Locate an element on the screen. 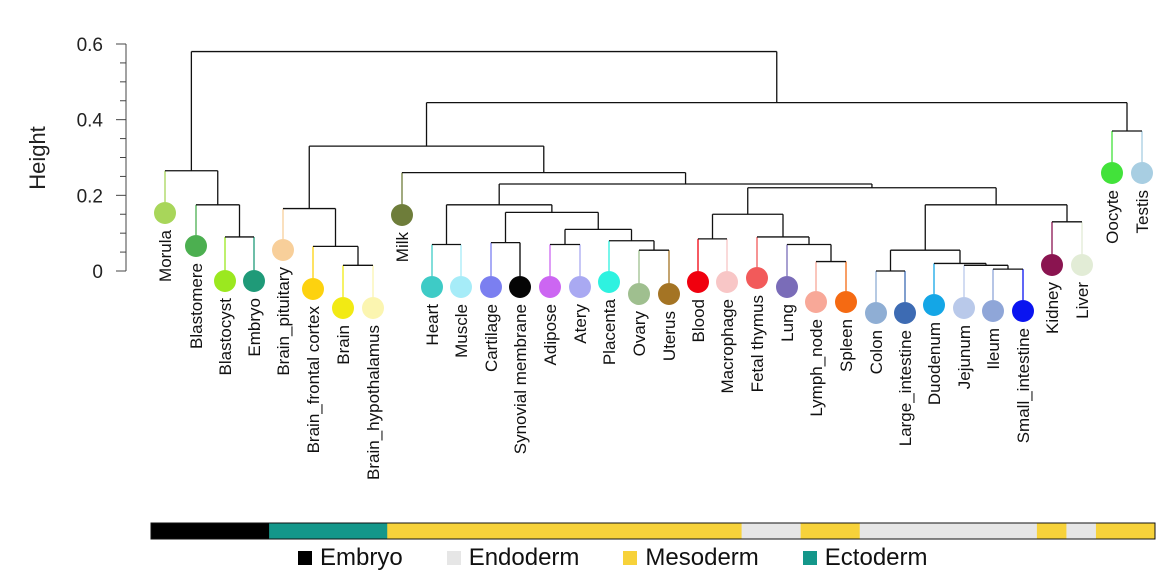 The width and height of the screenshot is (1159, 575). leaf-node-ileum is located at coordinates (993, 311).